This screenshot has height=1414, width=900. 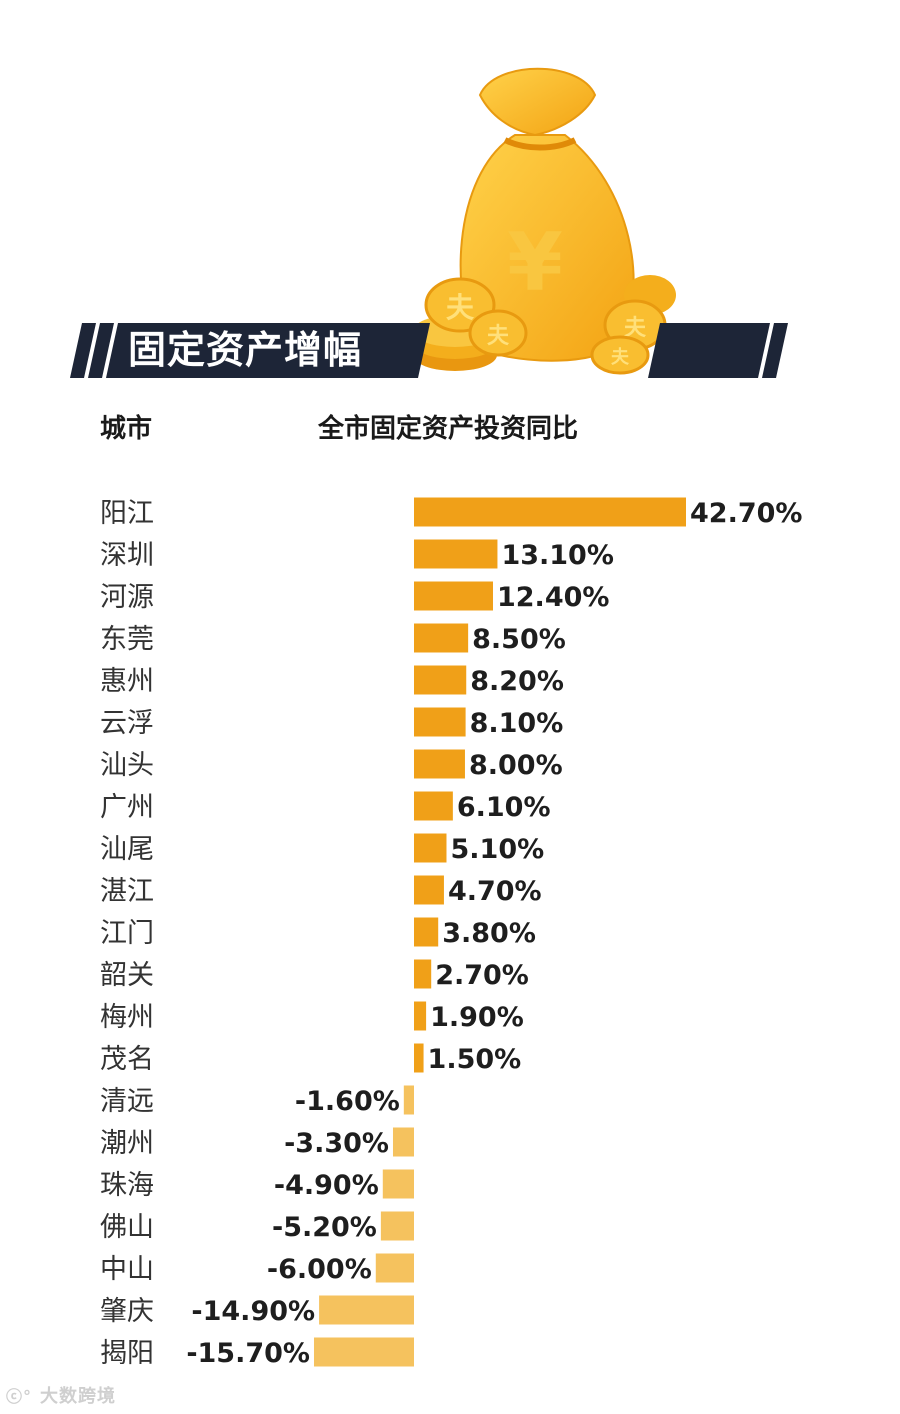 What do you see at coordinates (127, 891) in the screenshot?
I see `category-label: 湛江` at bounding box center [127, 891].